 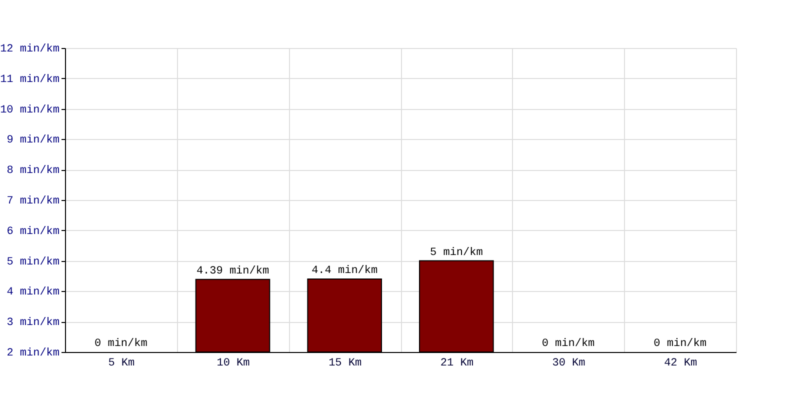 What do you see at coordinates (33, 292) in the screenshot?
I see `y-tick-label: 4 min/km` at bounding box center [33, 292].